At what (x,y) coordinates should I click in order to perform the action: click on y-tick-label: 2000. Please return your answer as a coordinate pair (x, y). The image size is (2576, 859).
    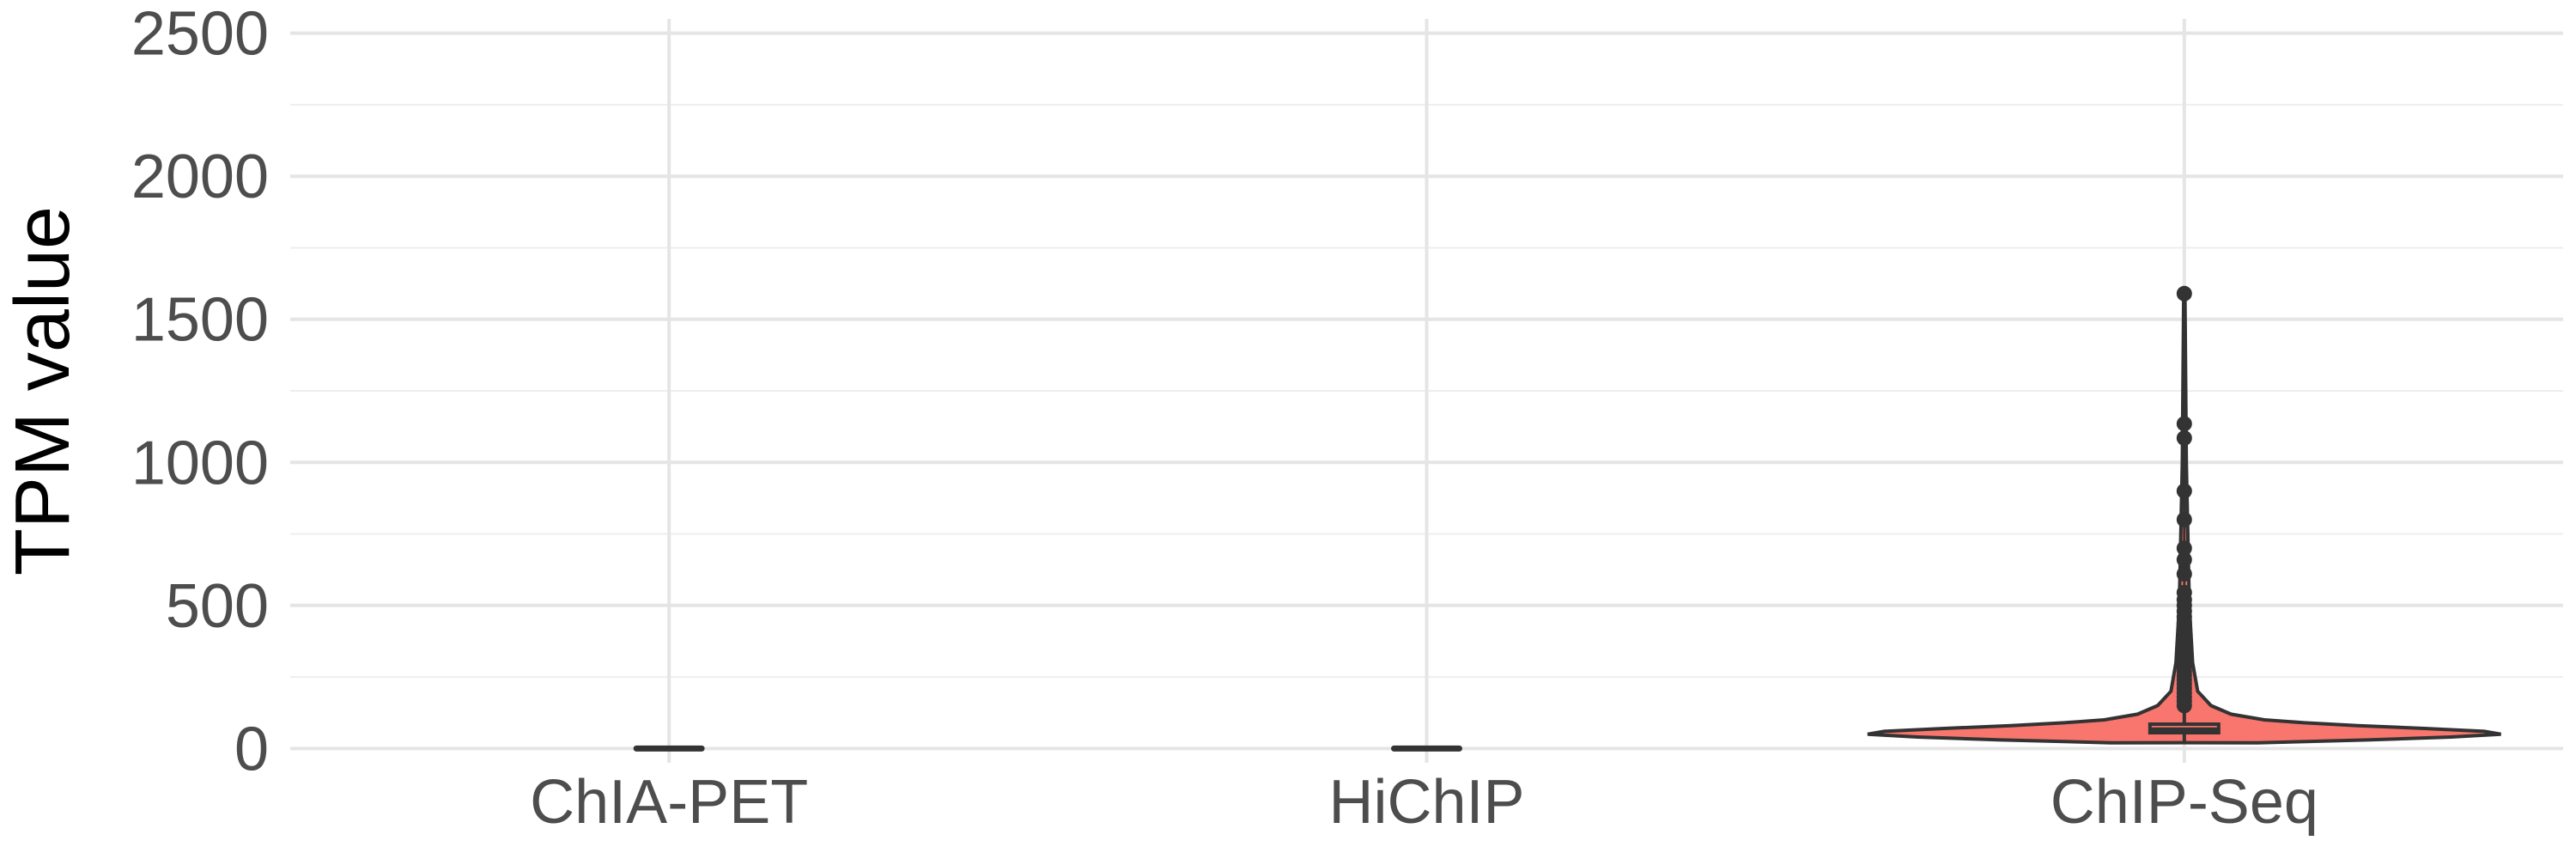
    Looking at the image, I should click on (200, 177).